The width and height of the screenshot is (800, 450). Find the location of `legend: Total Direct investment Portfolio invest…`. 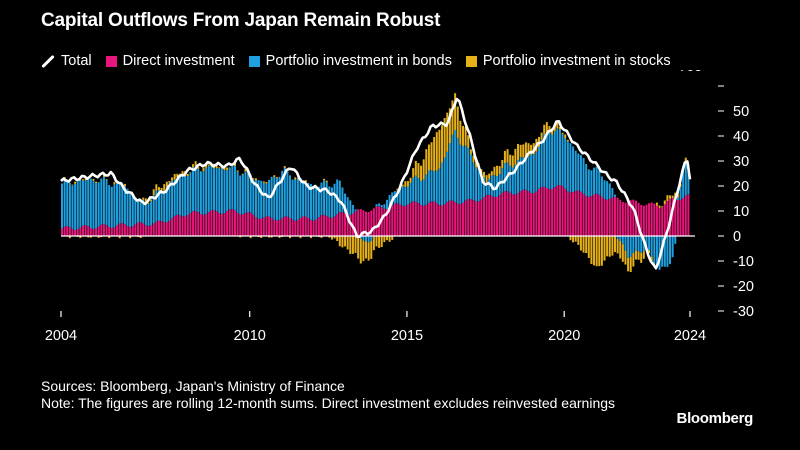

legend: Total Direct investment Portfolio invest… is located at coordinates (363, 61).